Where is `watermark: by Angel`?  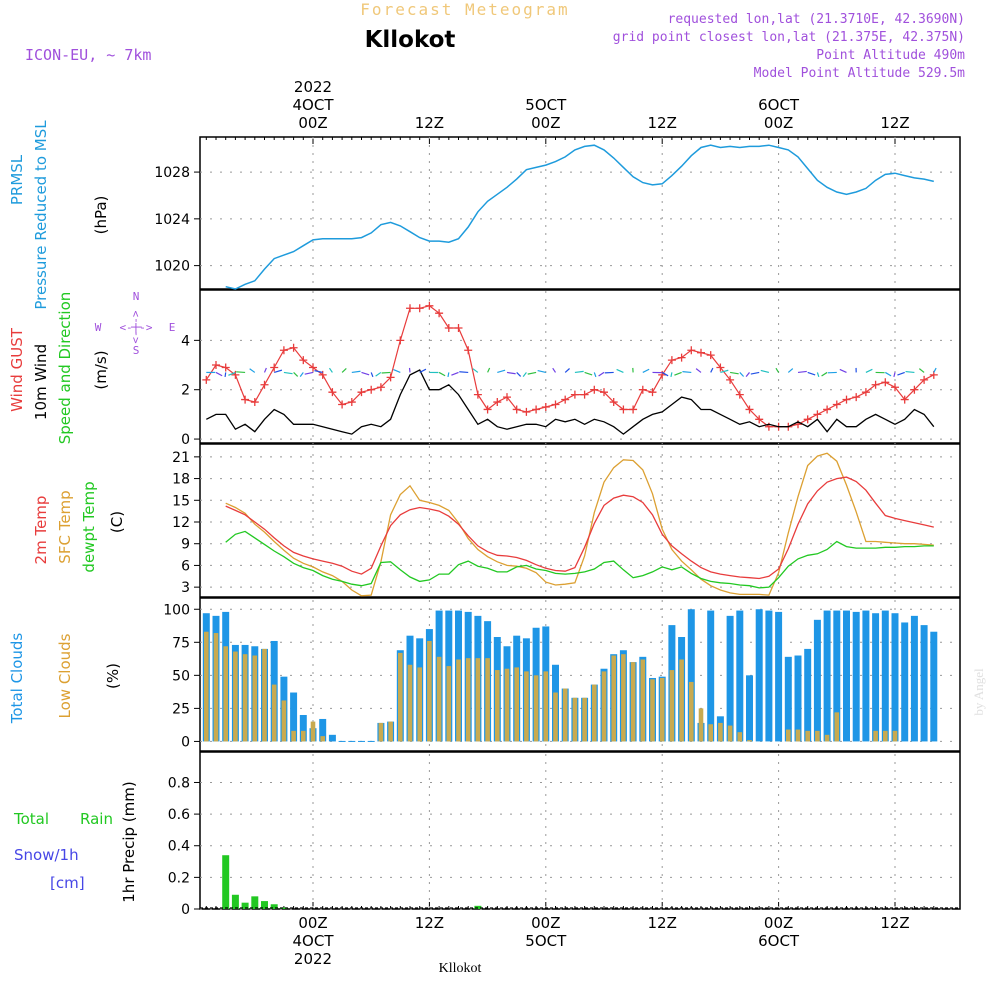 watermark: by Angel is located at coordinates (978, 692).